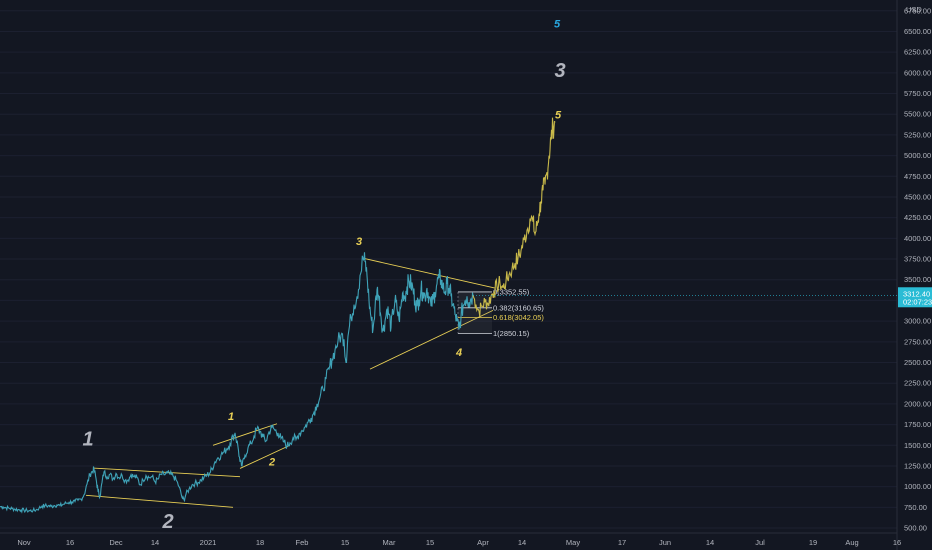 The width and height of the screenshot is (932, 550). I want to click on y-tick-label: 6750.00, so click(917, 10).